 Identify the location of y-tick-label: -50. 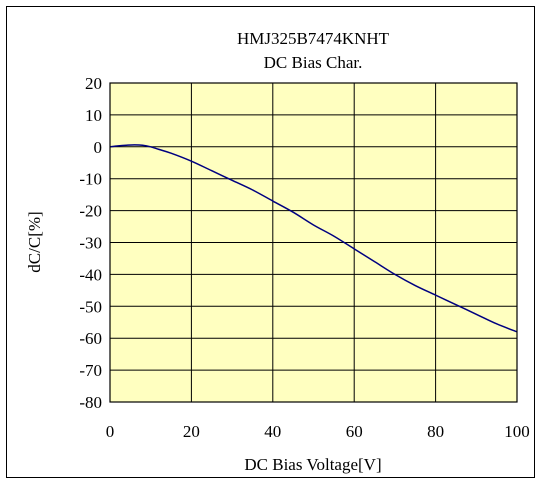
(90, 306).